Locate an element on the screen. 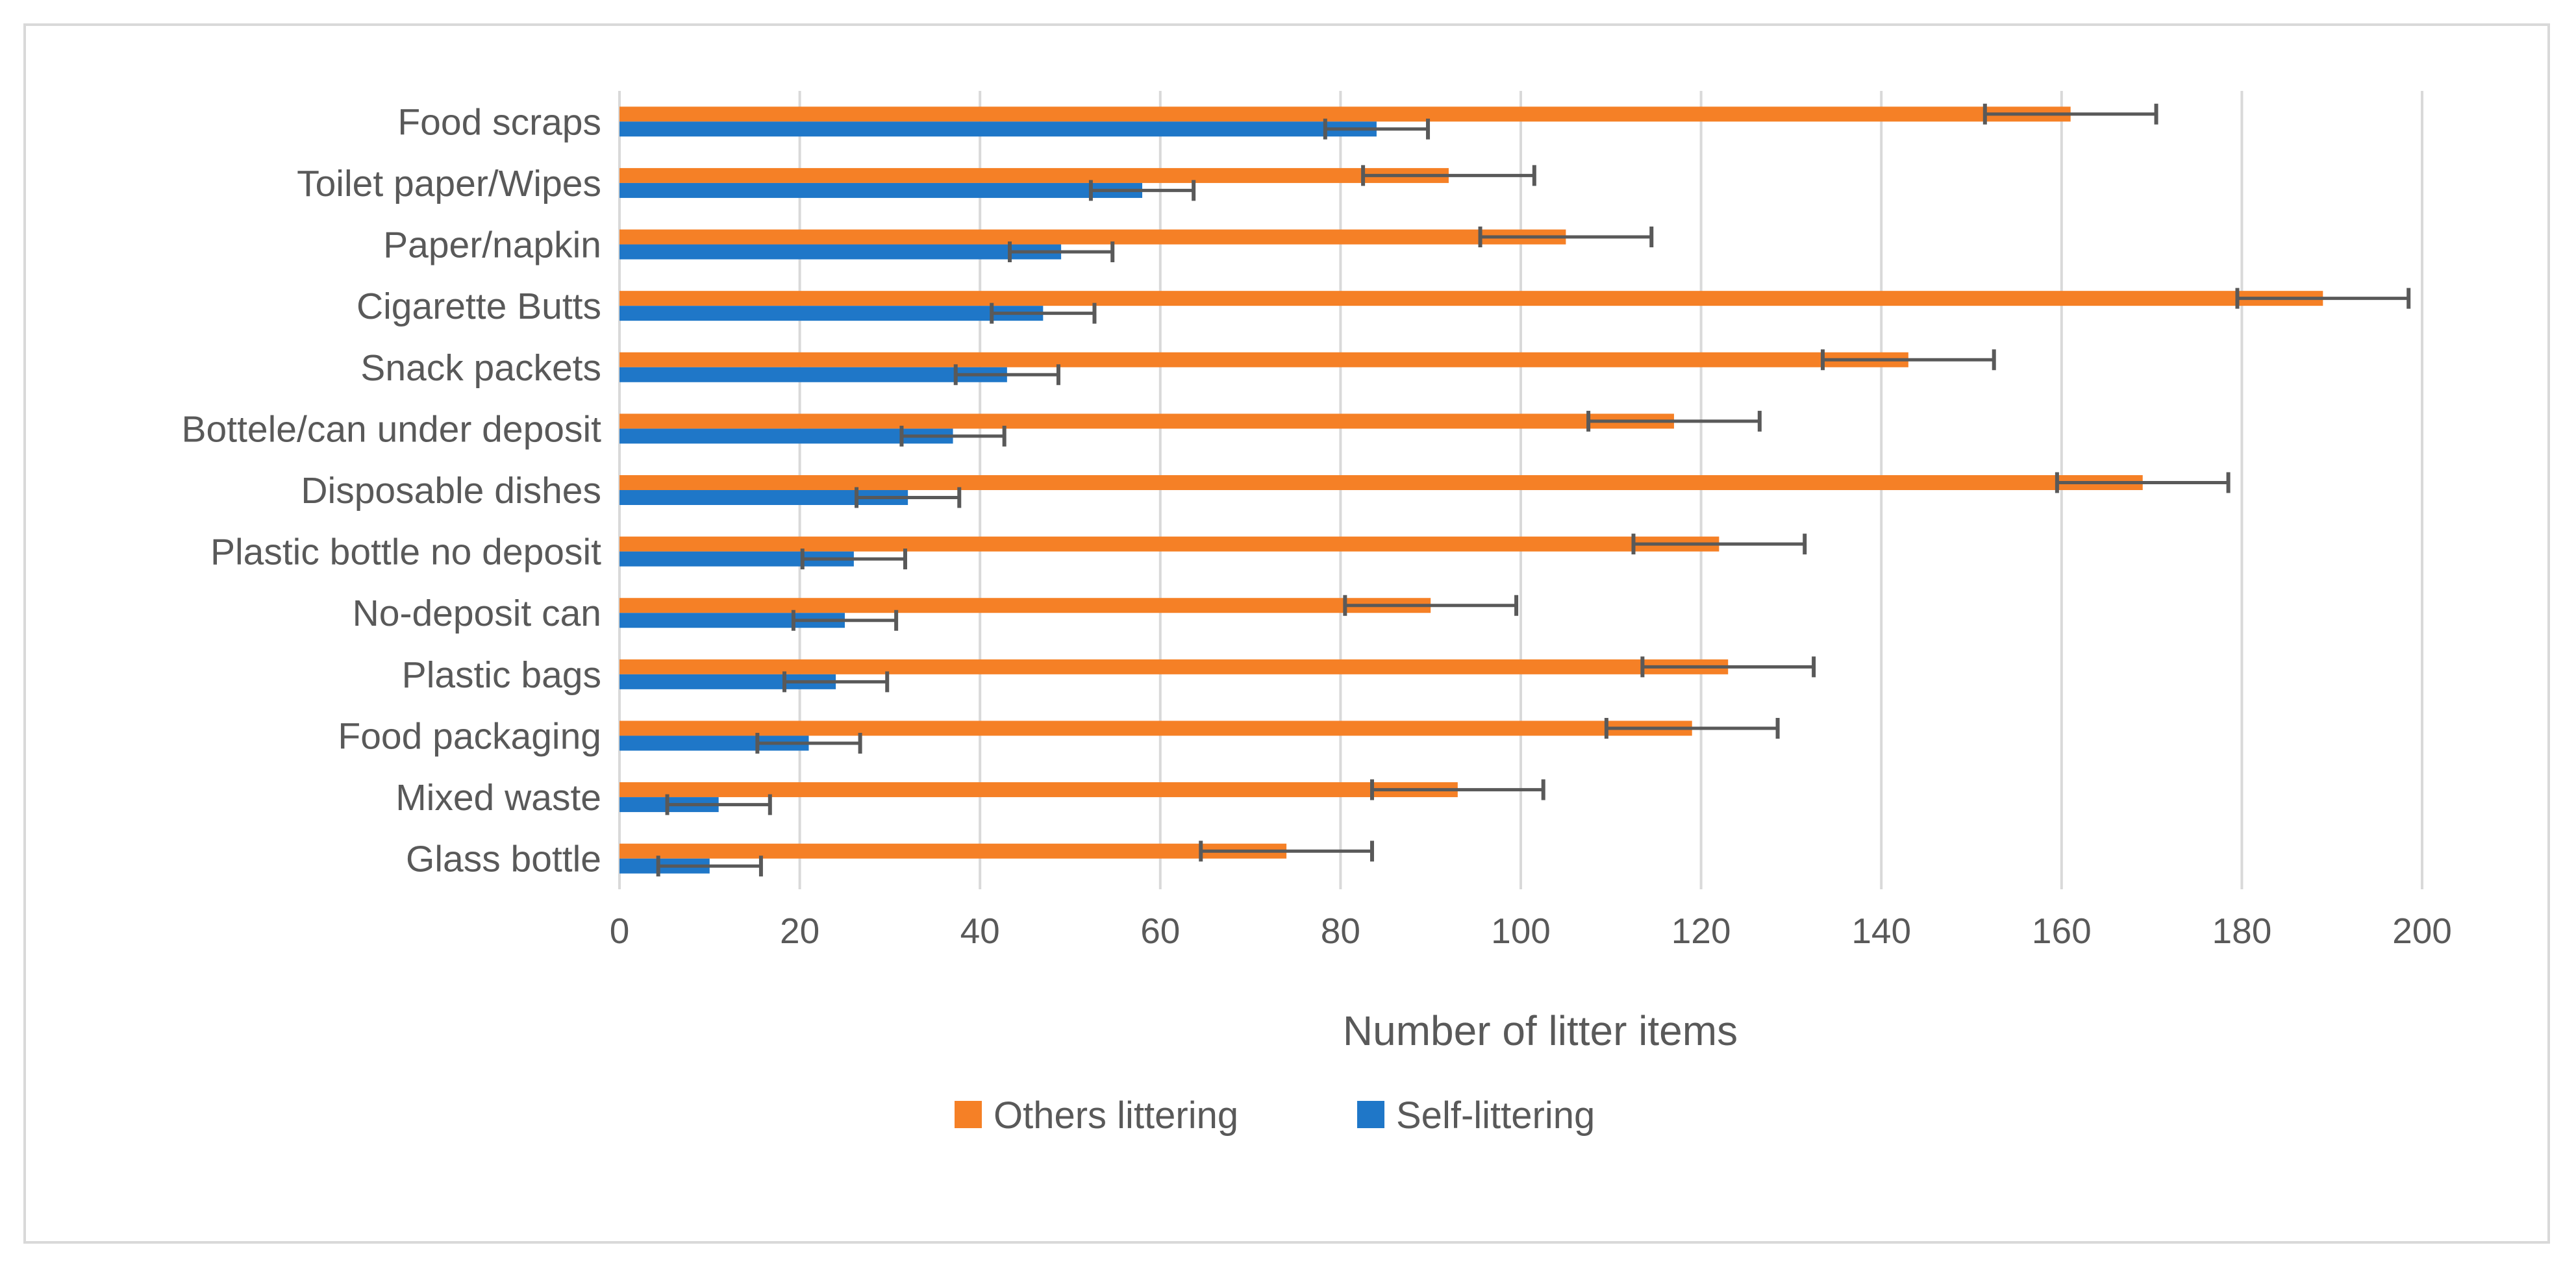 The height and width of the screenshot is (1269, 2576). x-tick-label: 80 is located at coordinates (1340, 931).